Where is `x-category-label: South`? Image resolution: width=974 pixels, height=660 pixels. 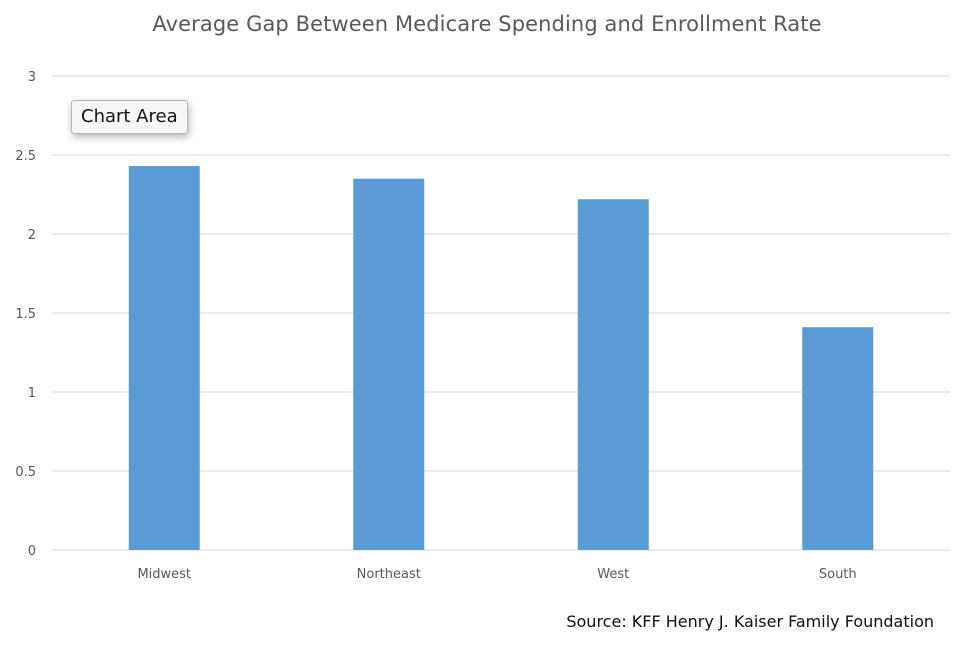
x-category-label: South is located at coordinates (838, 574).